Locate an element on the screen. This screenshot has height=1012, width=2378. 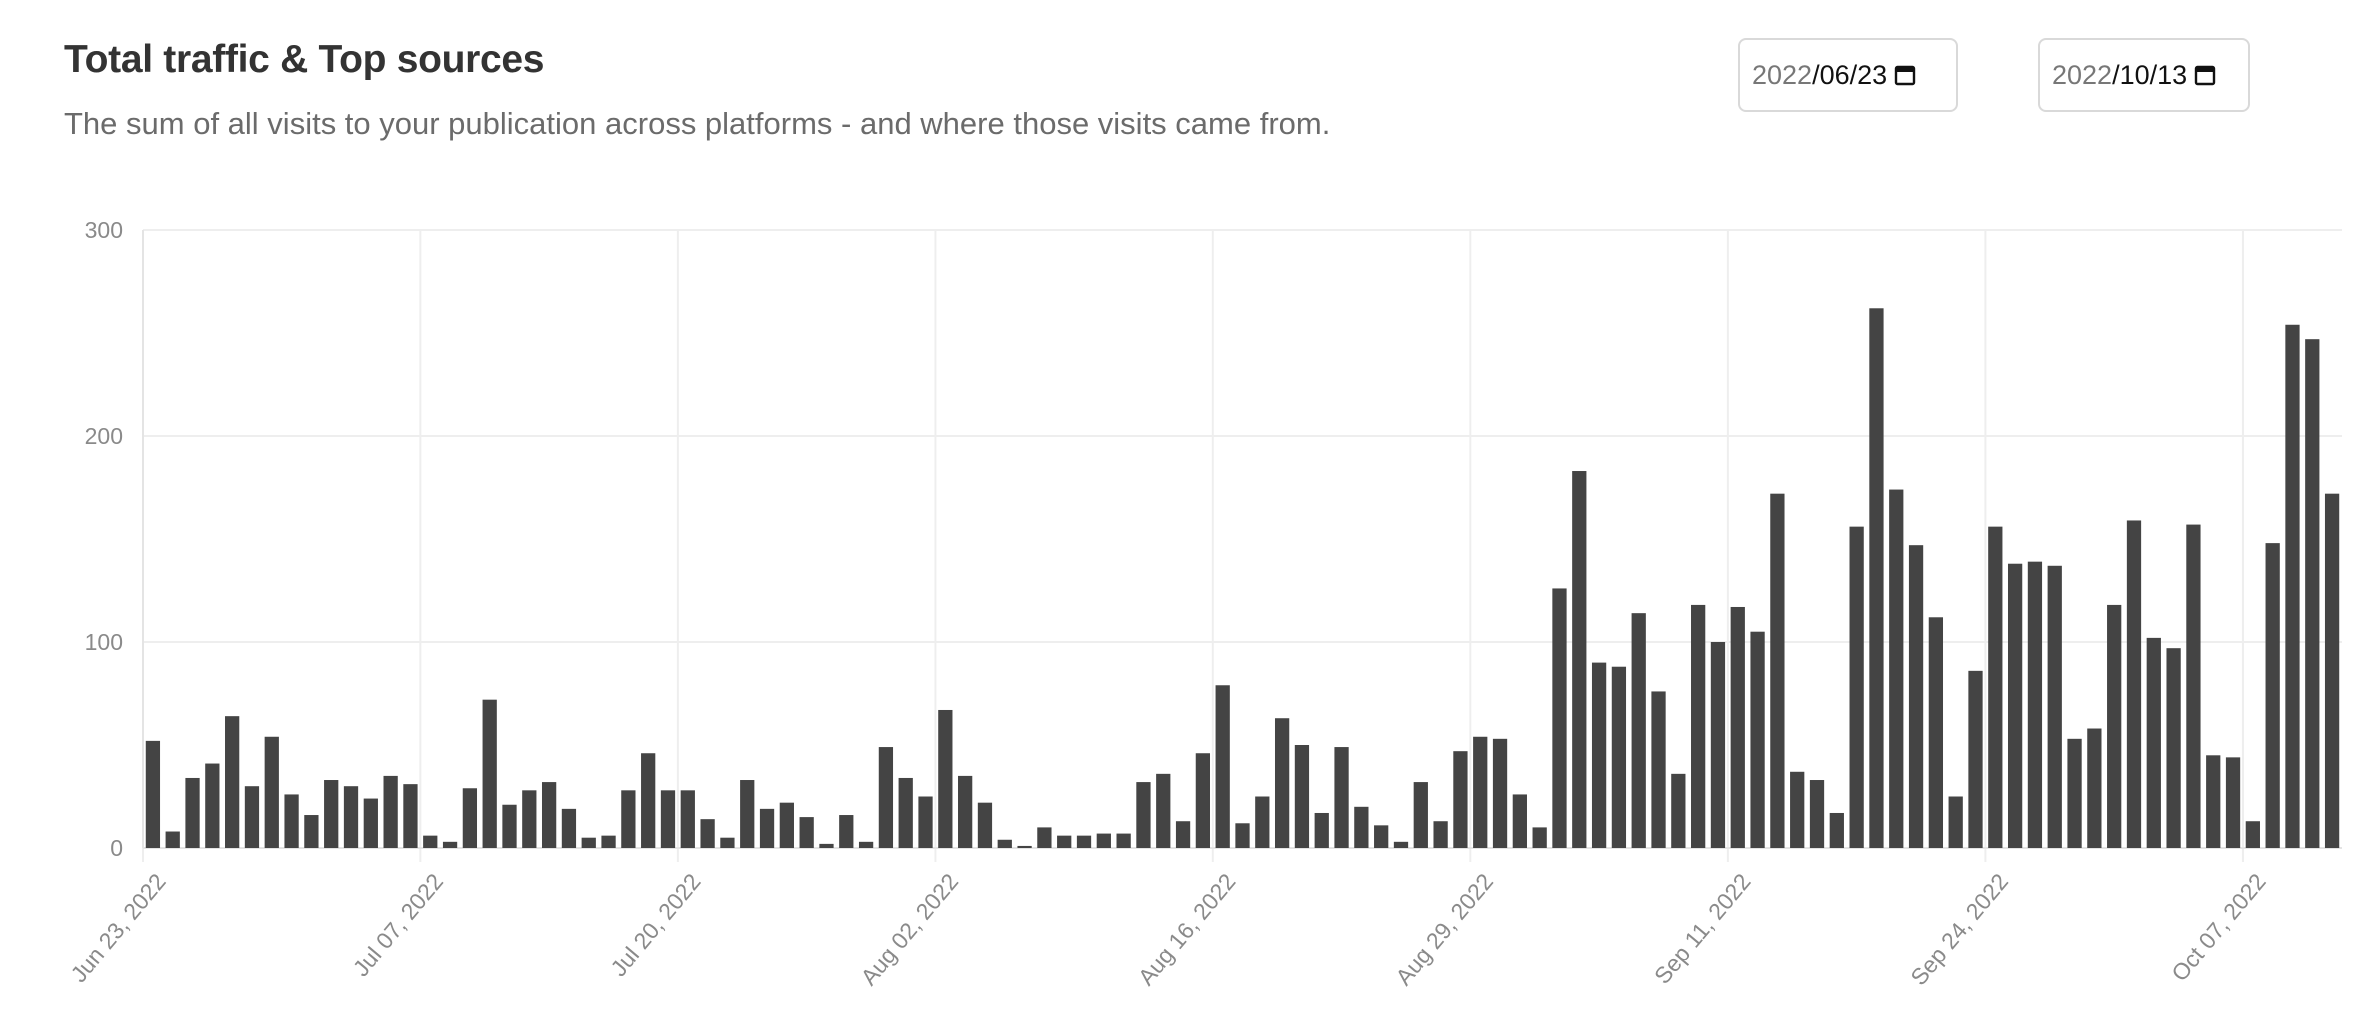
x-tick-label: Aug 02, 2022 is located at coordinates (909, 930).